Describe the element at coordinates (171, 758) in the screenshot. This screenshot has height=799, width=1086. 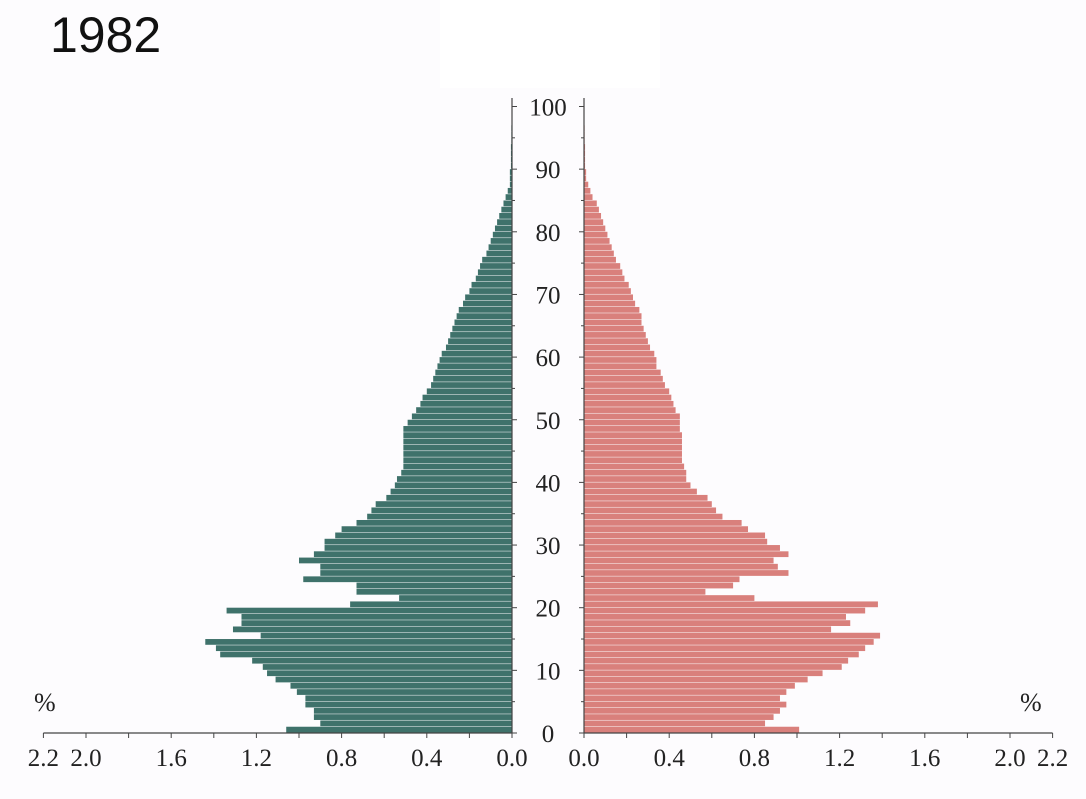
I see `left-x-tick-label: 1.6` at that location.